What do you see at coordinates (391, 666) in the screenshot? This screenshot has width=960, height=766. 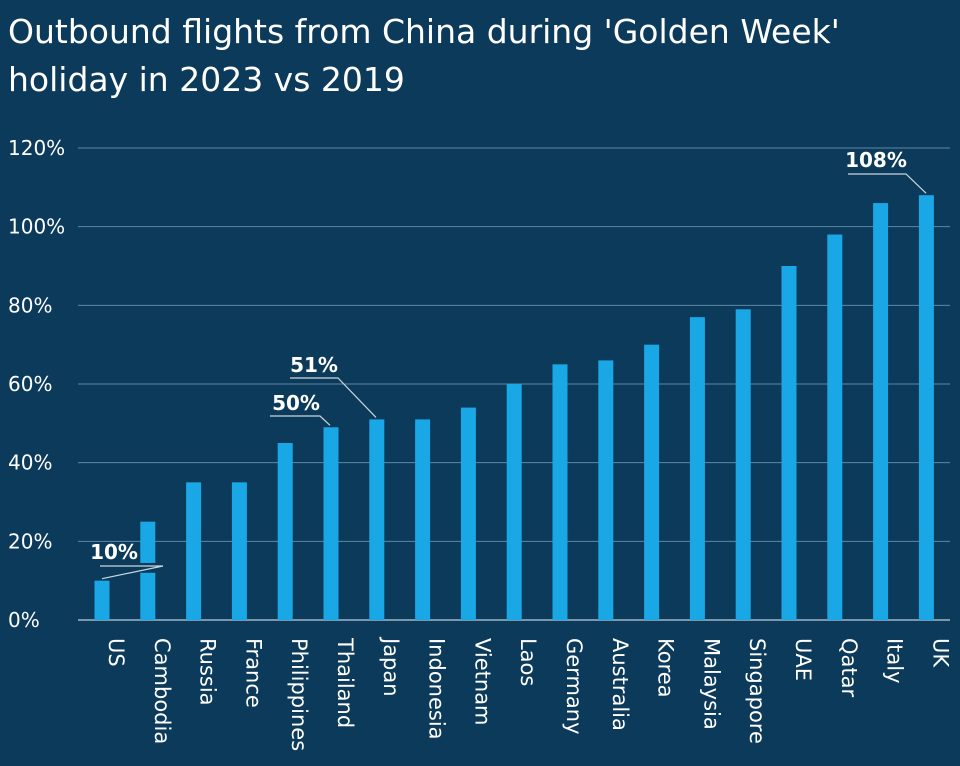 I see `category-label: Japan` at bounding box center [391, 666].